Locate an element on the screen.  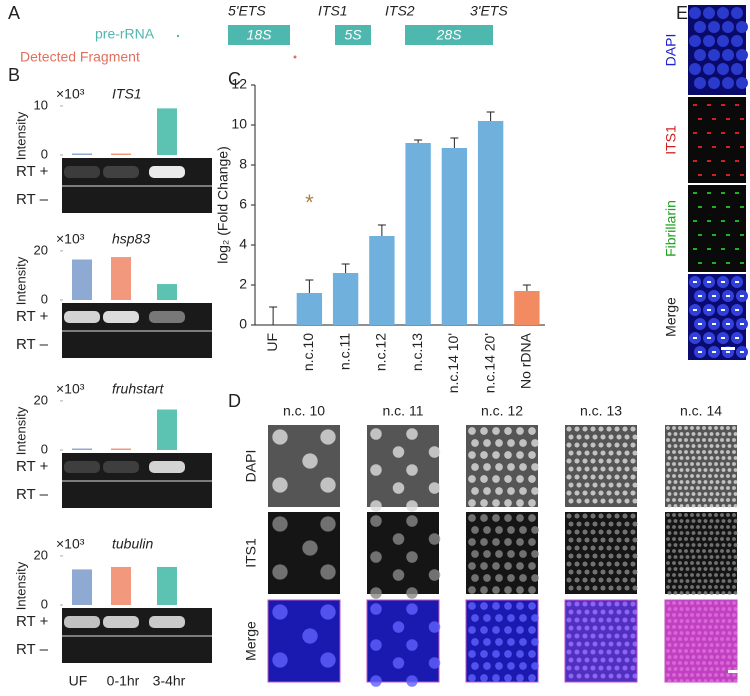
x-tick-label: n.c.10 is located at coordinates (308, 352).